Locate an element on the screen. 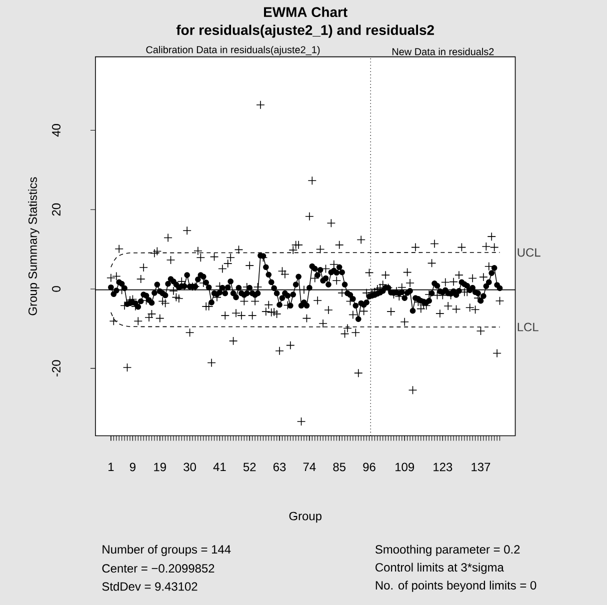 The width and height of the screenshot is (607, 605). x-tick-label: 85 is located at coordinates (339, 467).